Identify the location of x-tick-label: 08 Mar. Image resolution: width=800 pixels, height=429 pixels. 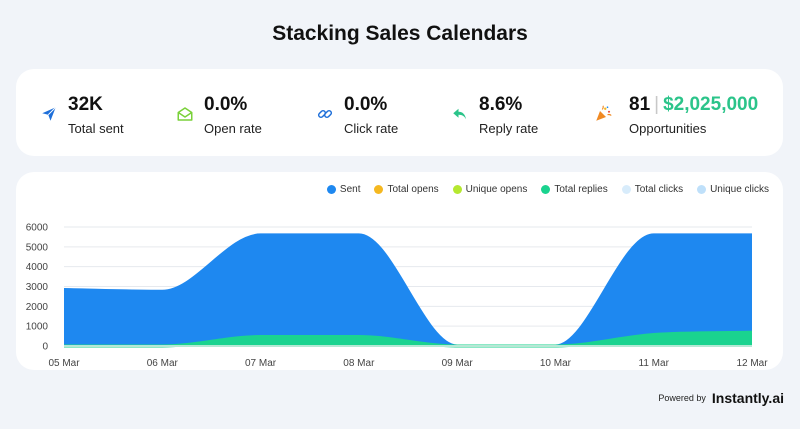
(359, 363).